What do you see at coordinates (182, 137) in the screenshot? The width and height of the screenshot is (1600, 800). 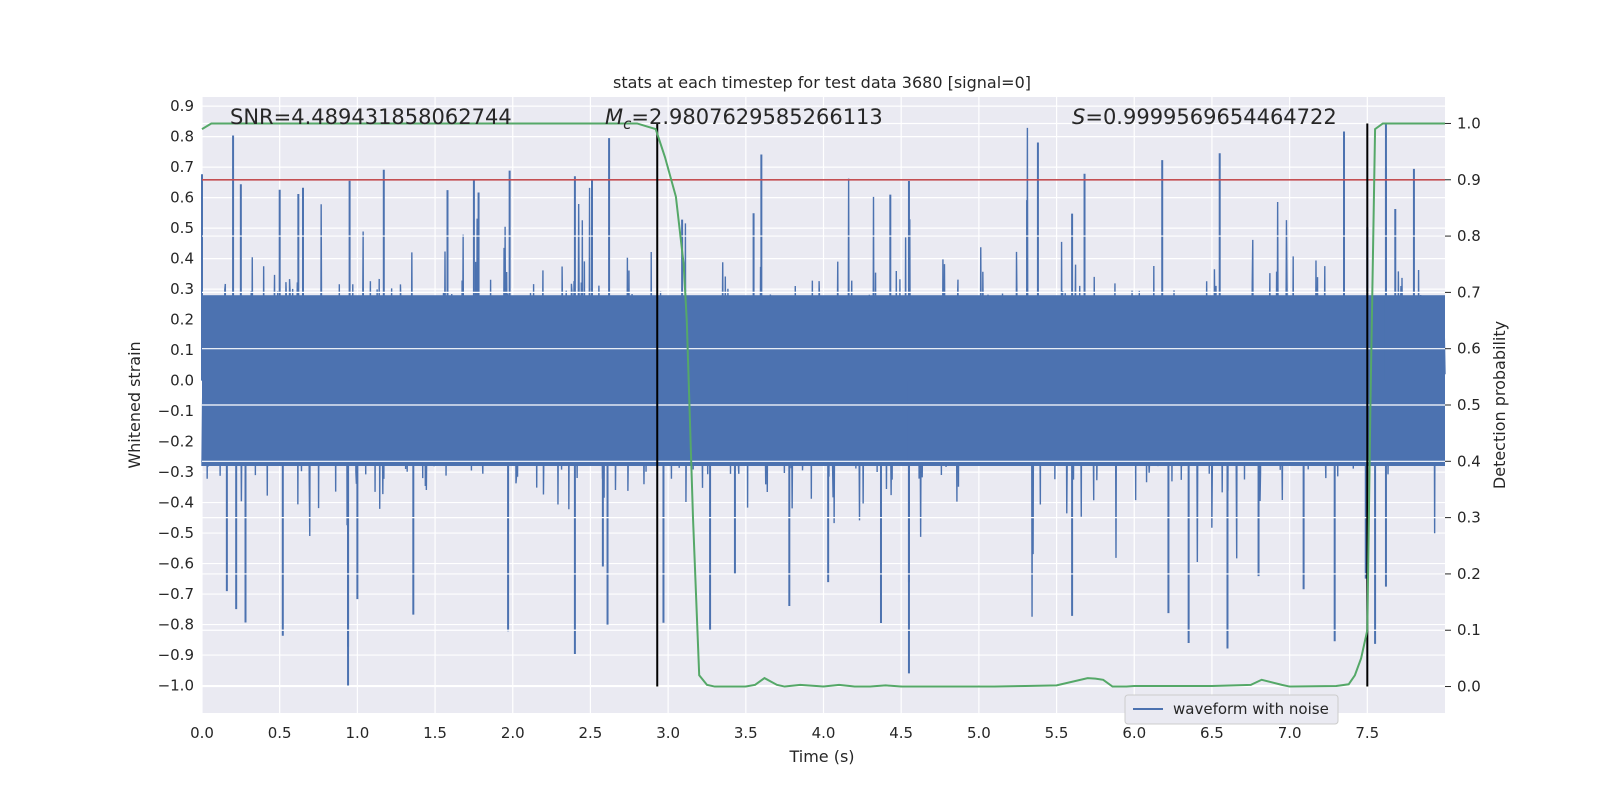 I see `y-tick-label: 0.8` at bounding box center [182, 137].